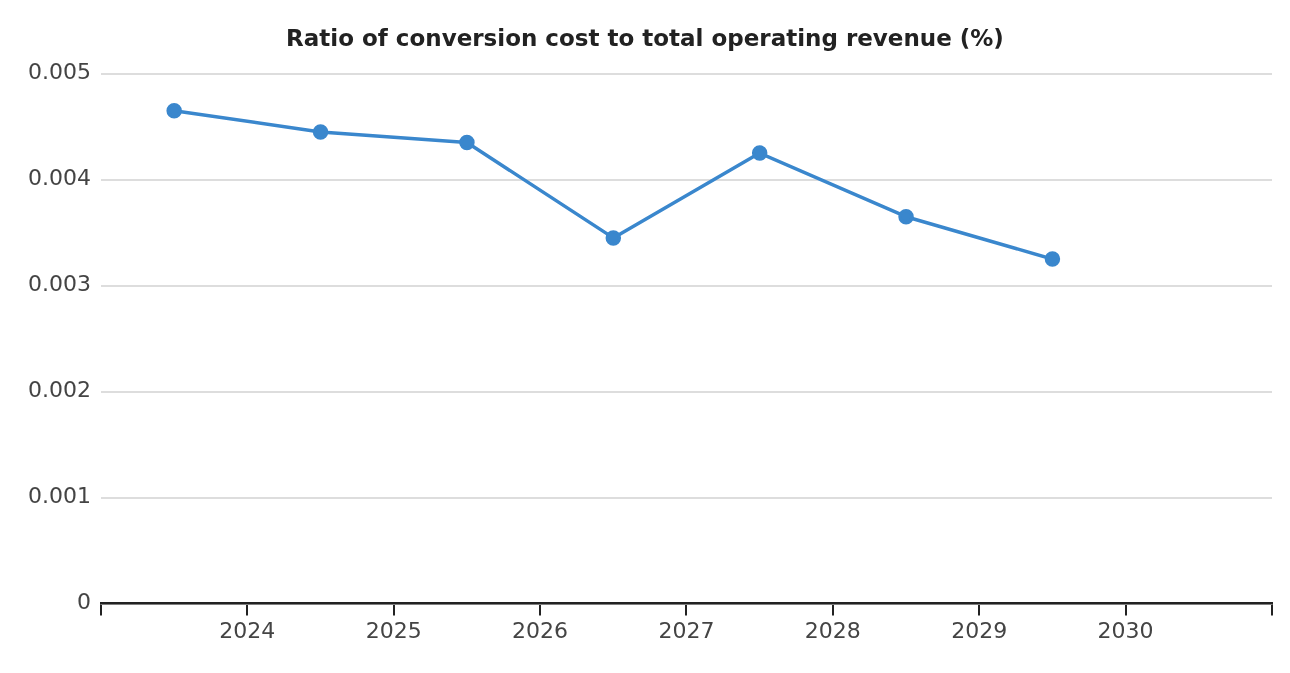 This screenshot has width=1290, height=673. Describe the element at coordinates (247, 630) in the screenshot. I see `x-tick-label: 2024` at that location.